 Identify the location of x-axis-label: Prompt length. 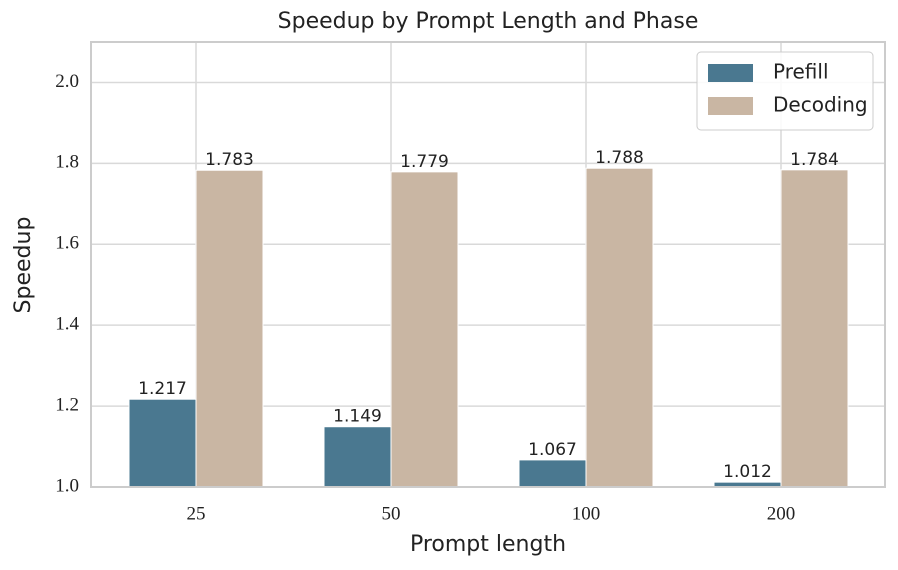
(488, 544).